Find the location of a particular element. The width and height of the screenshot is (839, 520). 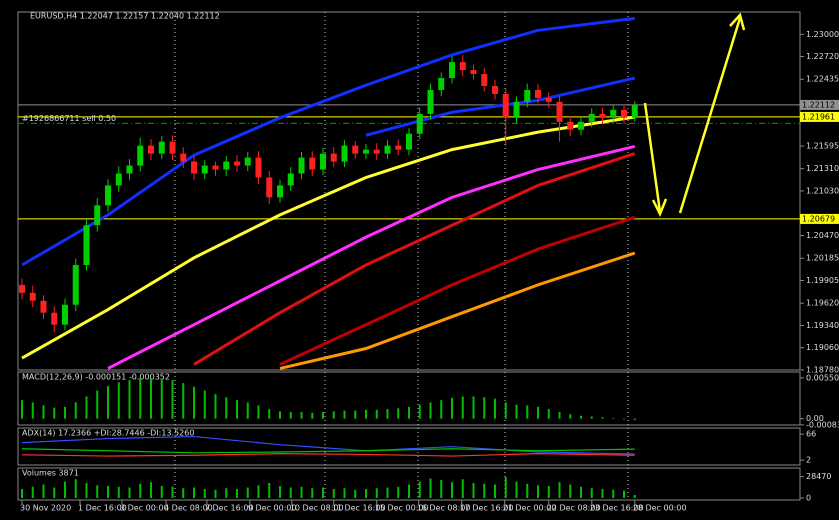

x-tick-label: 9 Dec 00:00 is located at coordinates (272, 508).